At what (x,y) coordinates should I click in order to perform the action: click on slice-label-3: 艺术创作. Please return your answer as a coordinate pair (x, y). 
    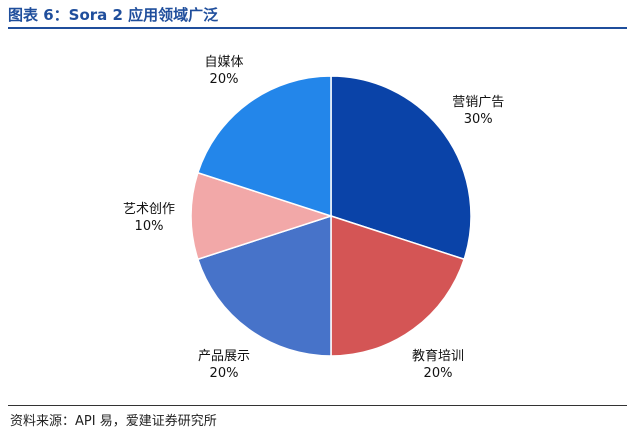
    Looking at the image, I should click on (149, 209).